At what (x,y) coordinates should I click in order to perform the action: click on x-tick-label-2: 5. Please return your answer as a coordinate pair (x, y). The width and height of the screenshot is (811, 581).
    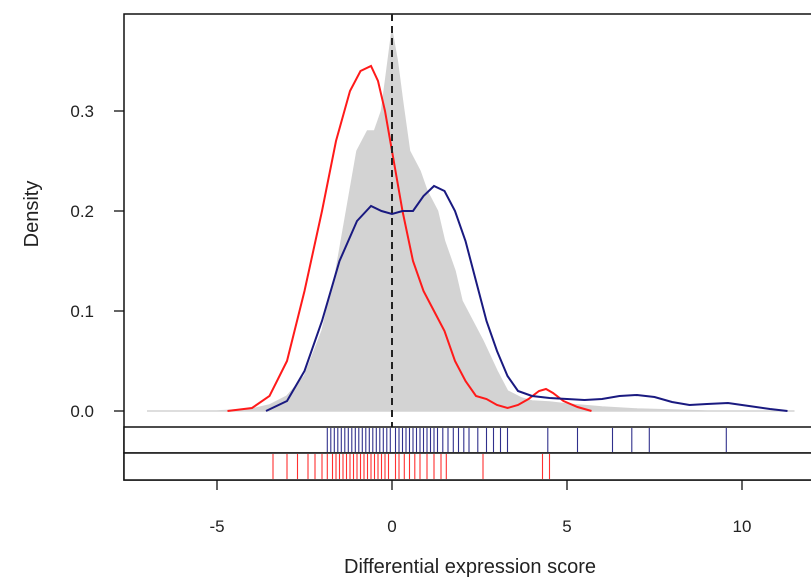
    Looking at the image, I should click on (566, 526).